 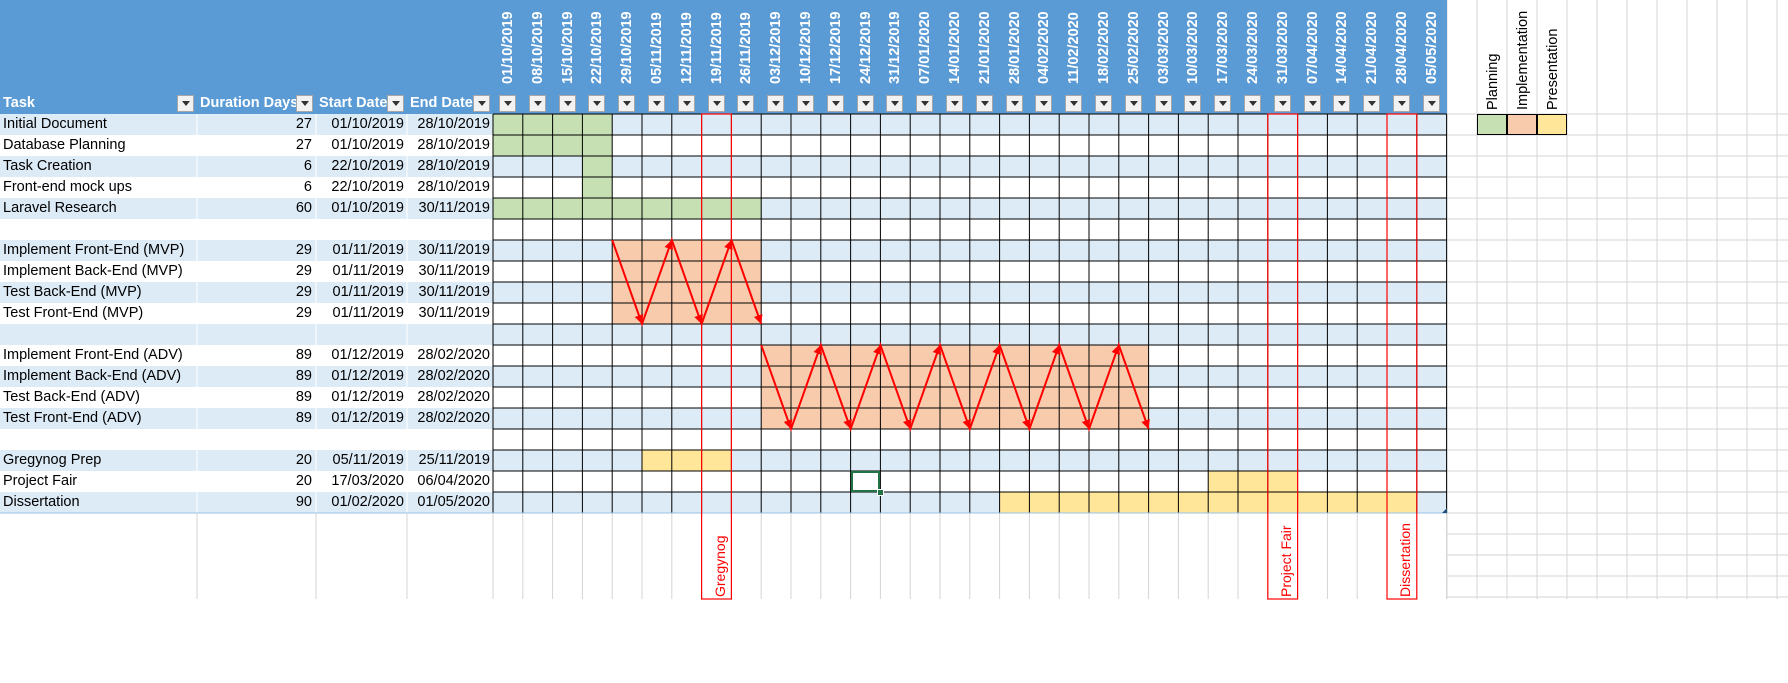 What do you see at coordinates (368, 460) in the screenshot?
I see `start-date-cell: 05/11/2019` at bounding box center [368, 460].